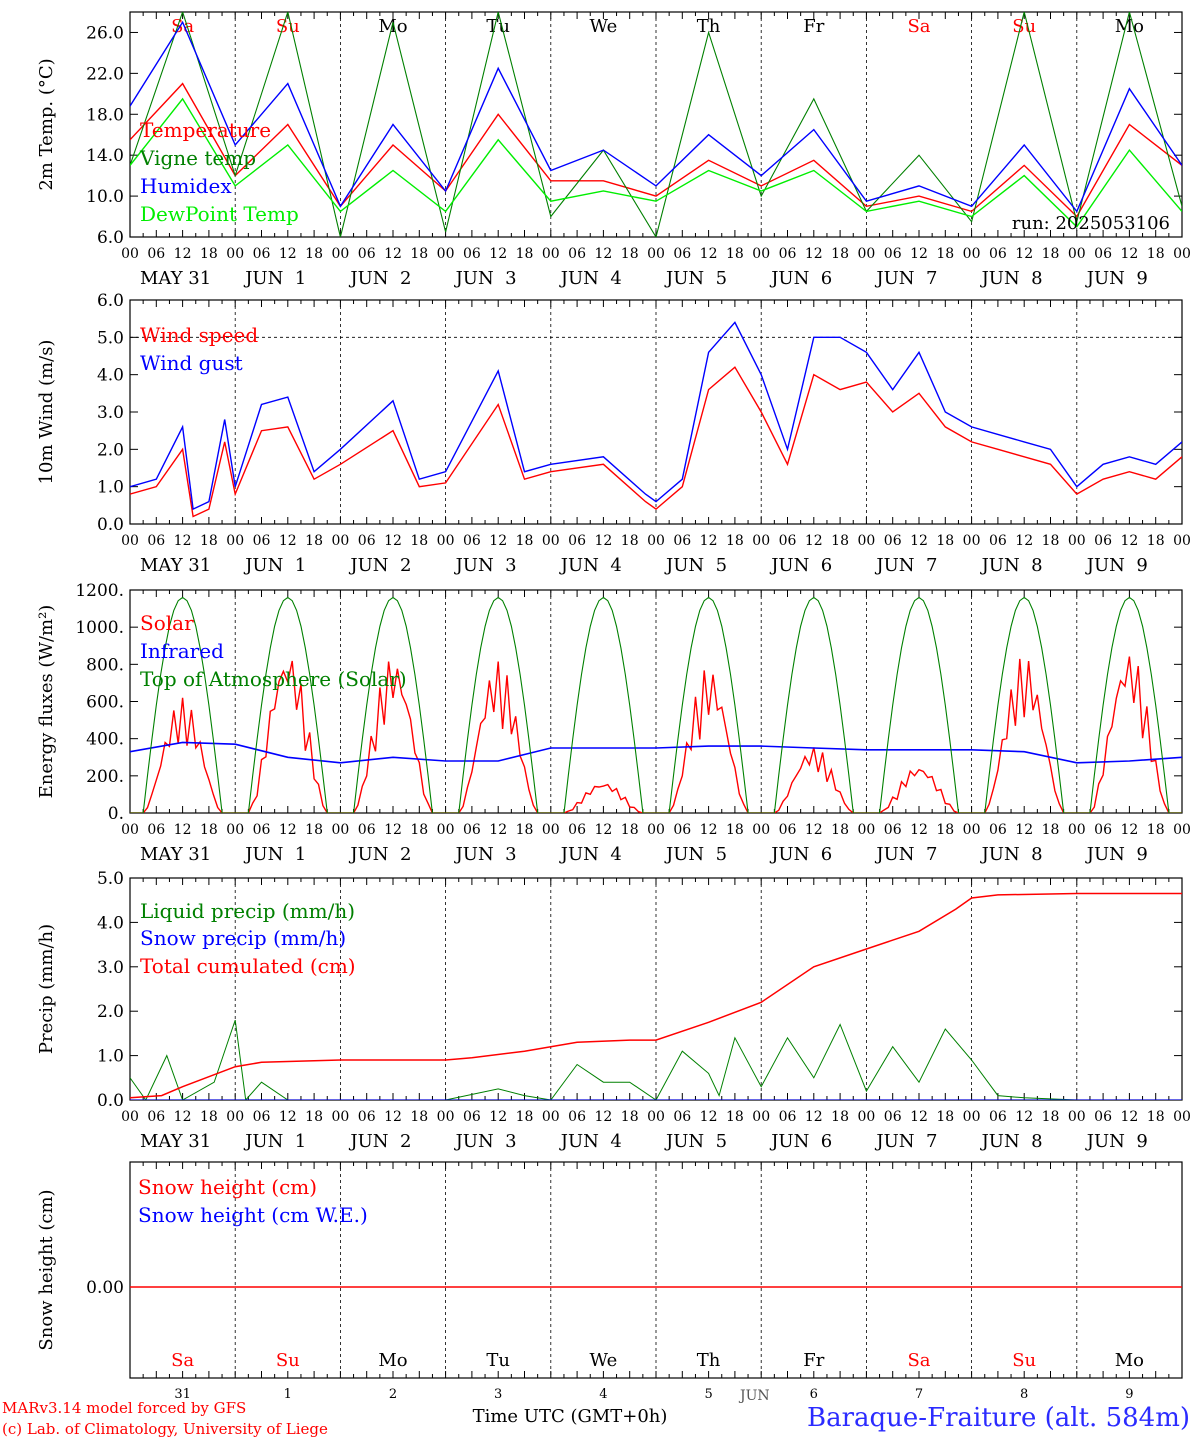  Describe the element at coordinates (695, 1141) in the screenshot. I see `date-label: JUN 5` at that location.